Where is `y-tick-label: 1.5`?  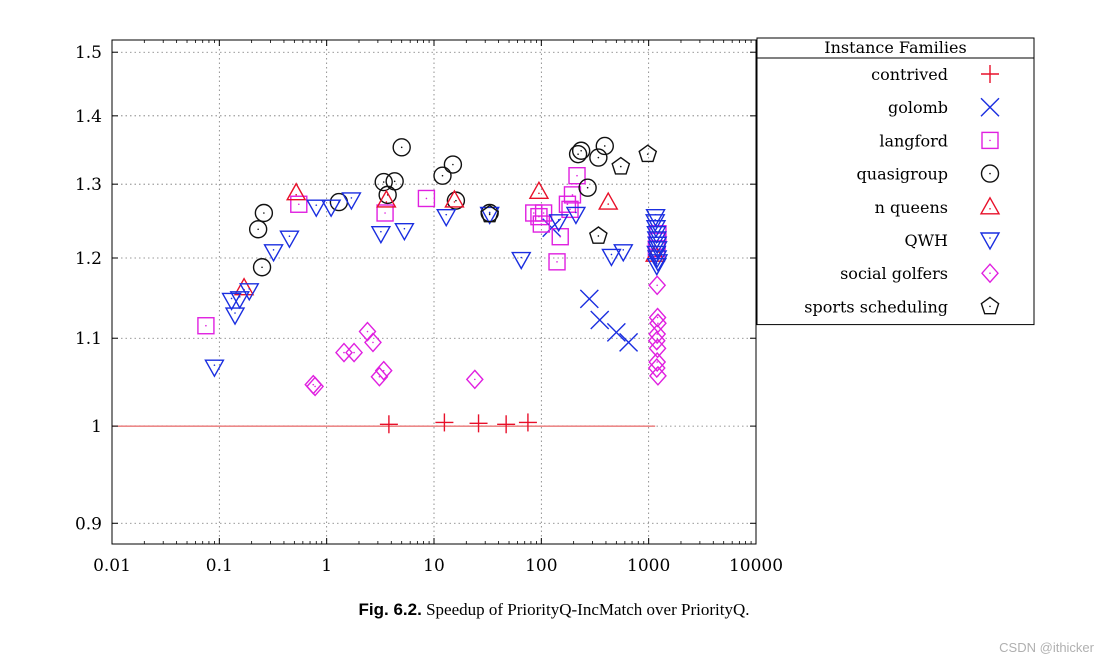
y-tick-label: 1.5 is located at coordinates (88, 53).